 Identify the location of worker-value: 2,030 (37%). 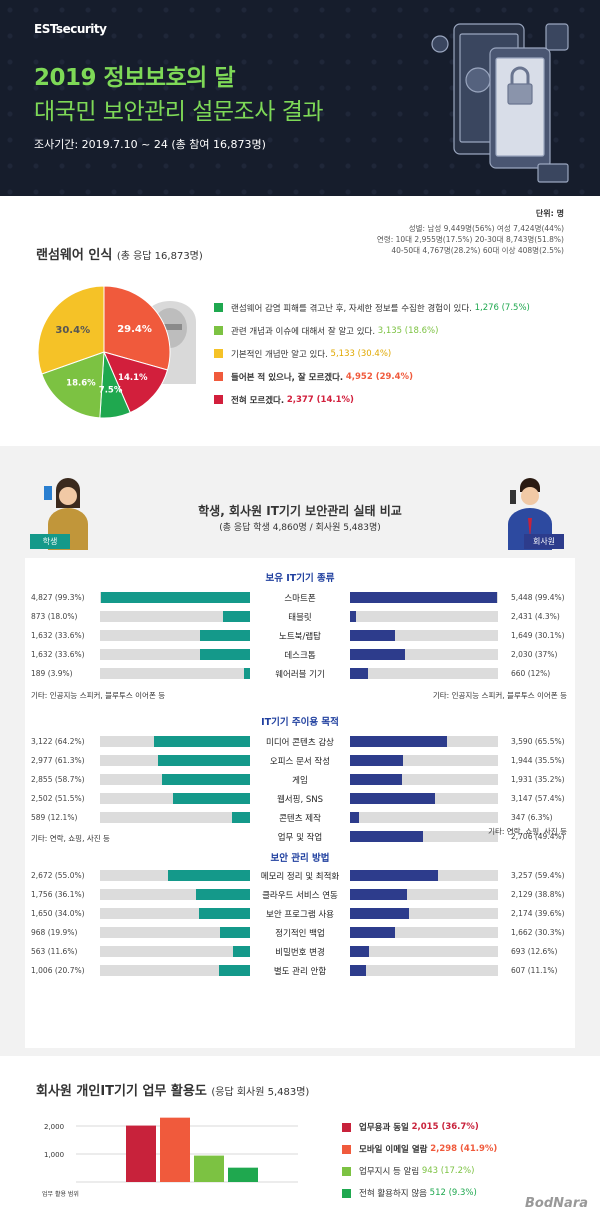
(534, 654).